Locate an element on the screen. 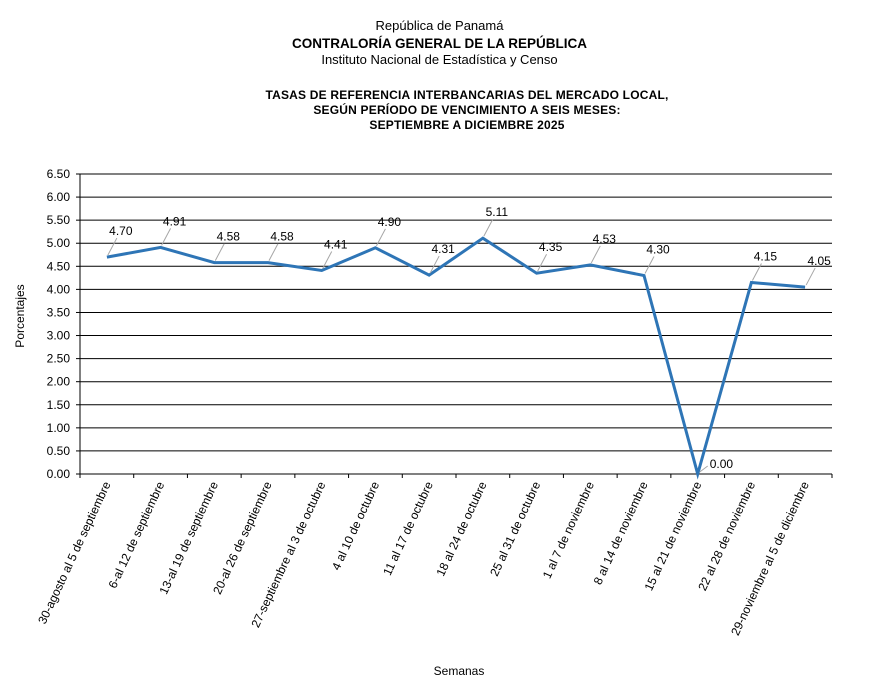 The height and width of the screenshot is (685, 879). x-tick-label: 22 al 28 de noviembre is located at coordinates (726, 536).